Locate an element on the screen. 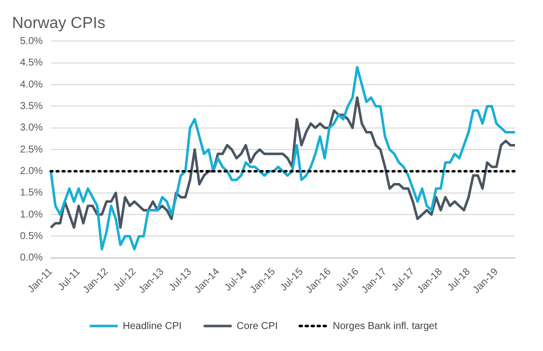 This screenshot has width=543, height=351. y-tick-label: 2.5% is located at coordinates (31, 150).